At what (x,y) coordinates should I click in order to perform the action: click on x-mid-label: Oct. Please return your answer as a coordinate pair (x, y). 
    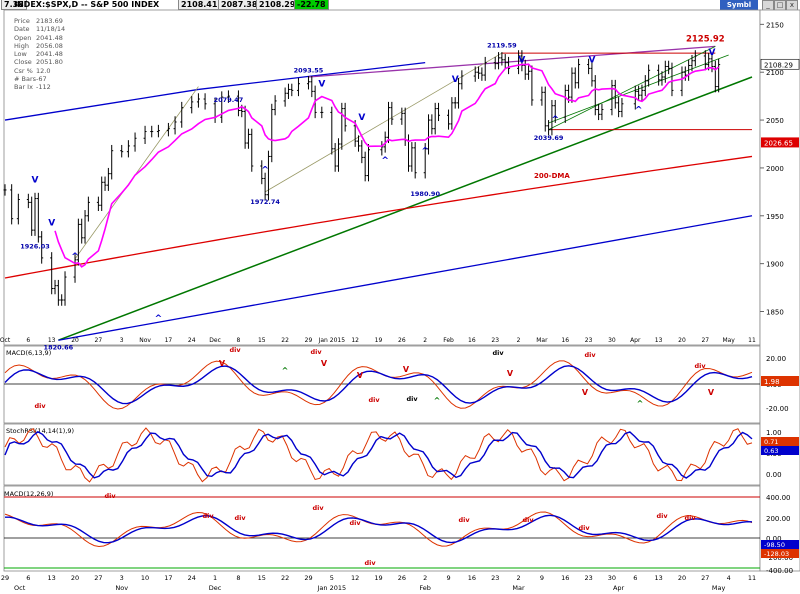
    Looking at the image, I should click on (5, 340).